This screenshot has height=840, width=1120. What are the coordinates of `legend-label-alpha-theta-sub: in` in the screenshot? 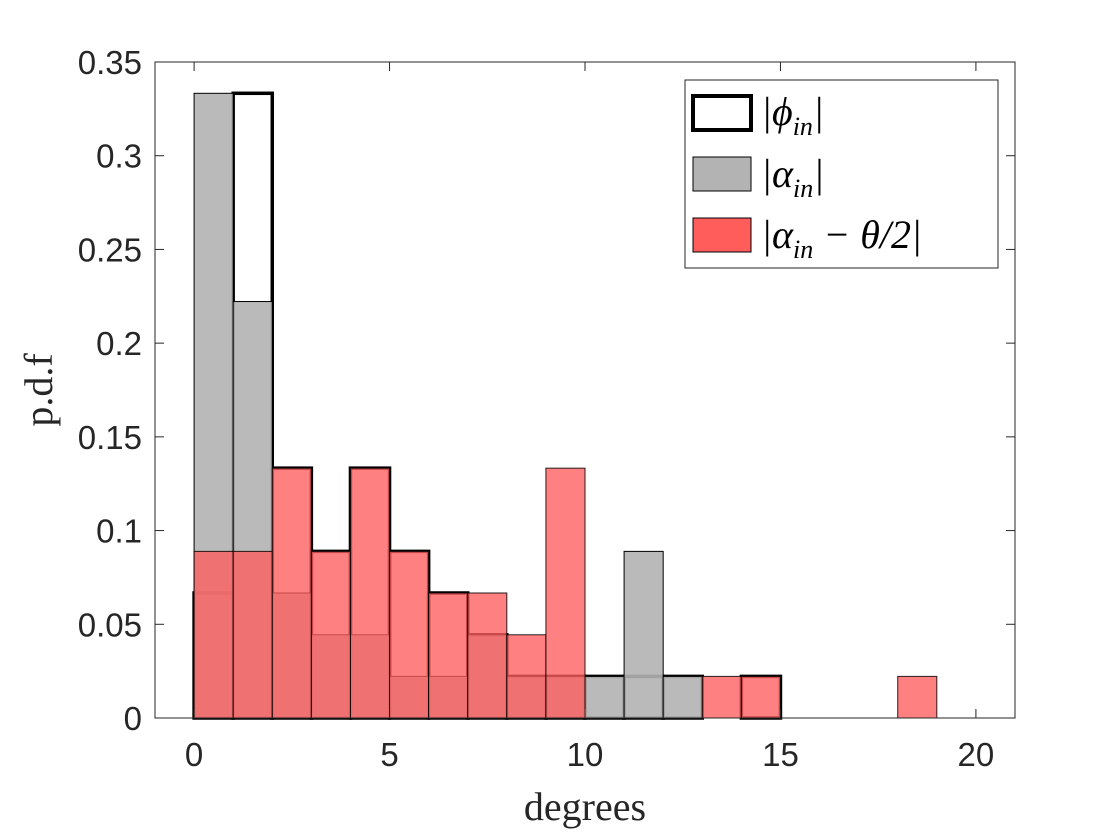 It's located at (803, 249).